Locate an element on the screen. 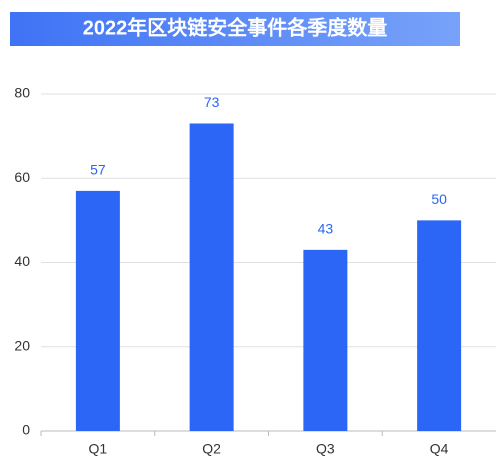  chart-title: 2022年区块链安全事件各季度数量 is located at coordinates (235, 27).